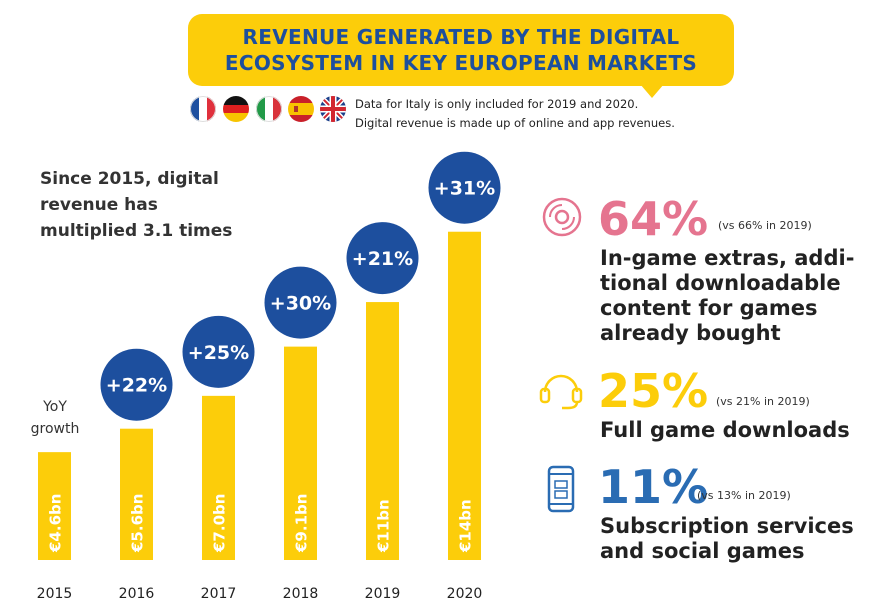 This screenshot has height=614, width=876. I want to click on stat-value-3: 11%, so click(653, 487).